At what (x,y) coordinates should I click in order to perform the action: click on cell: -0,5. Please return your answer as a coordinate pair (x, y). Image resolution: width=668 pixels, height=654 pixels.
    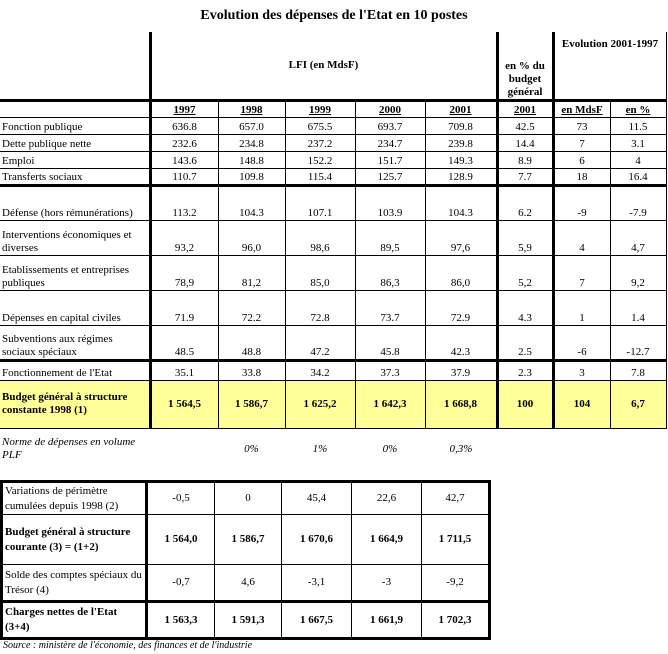
    Looking at the image, I should click on (180, 498).